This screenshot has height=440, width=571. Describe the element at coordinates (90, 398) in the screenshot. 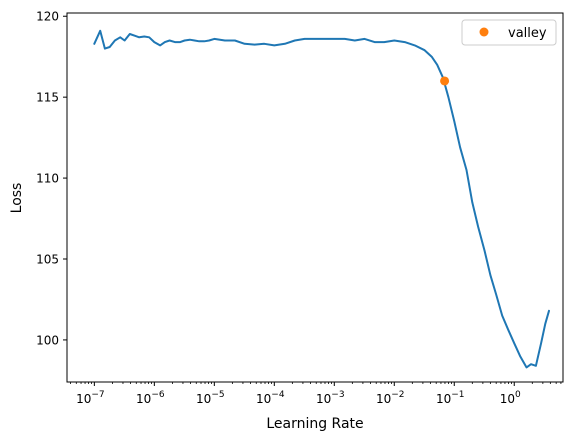

I see `x-tick-label-0: 10⁻⁷` at that location.